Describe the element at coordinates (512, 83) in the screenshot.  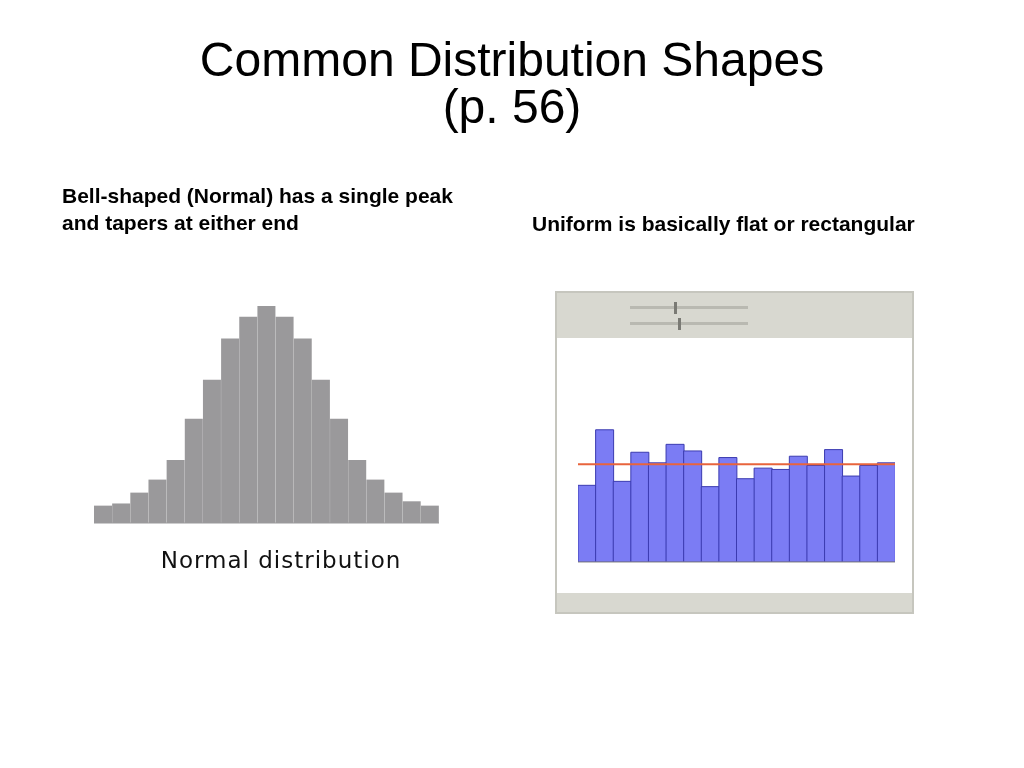
I see `text: Common Distribution Shapes (p. 56)` at that location.